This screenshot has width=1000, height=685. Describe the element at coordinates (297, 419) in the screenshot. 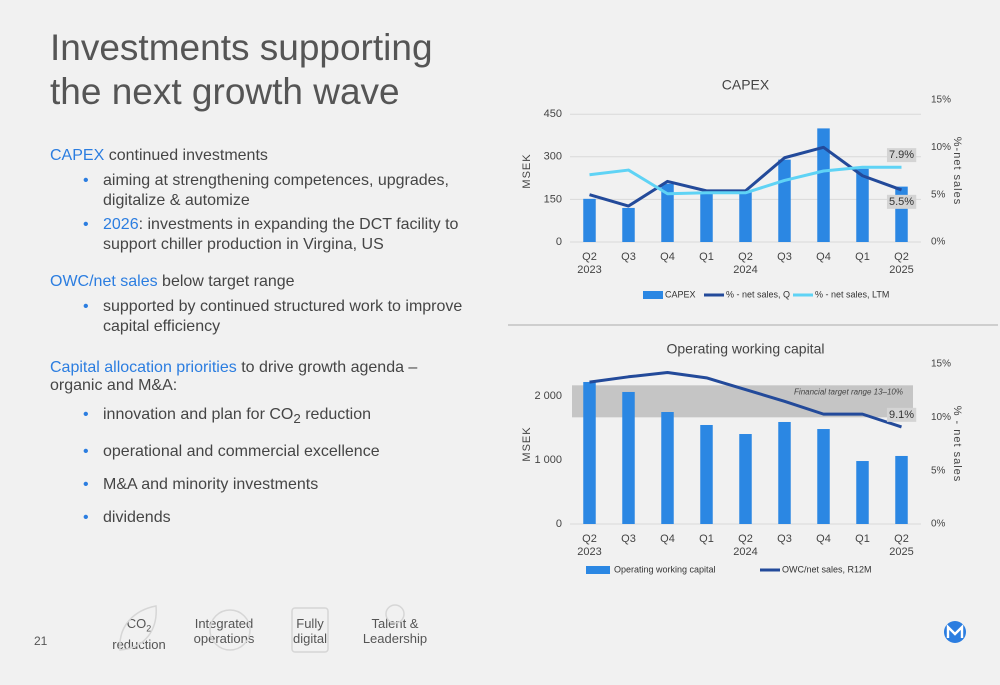

I see `bullet-subscript: 2` at that location.